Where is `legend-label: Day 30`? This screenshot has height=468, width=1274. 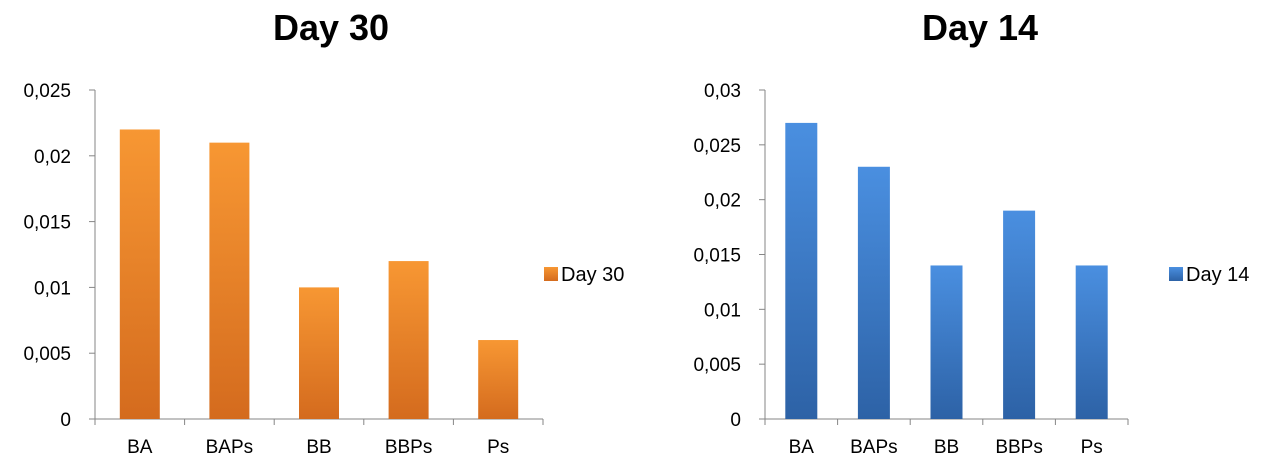 legend-label: Day 30 is located at coordinates (592, 275).